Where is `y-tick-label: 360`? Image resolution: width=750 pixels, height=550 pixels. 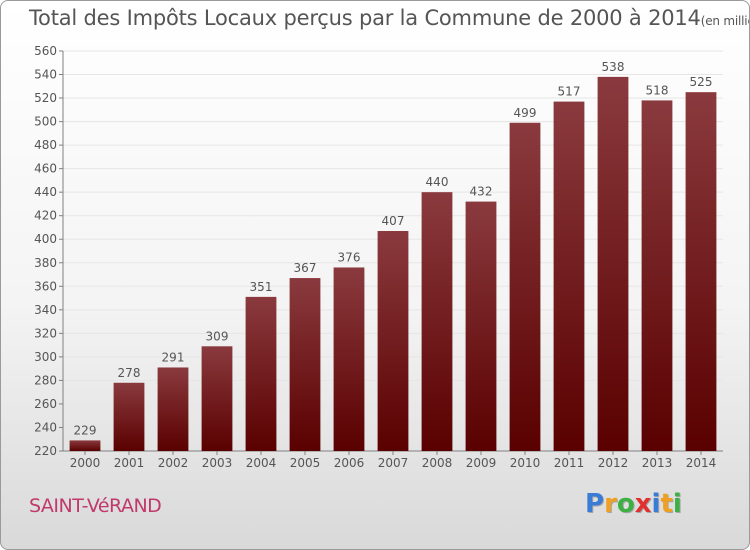
y-tick-label: 360 is located at coordinates (45, 286).